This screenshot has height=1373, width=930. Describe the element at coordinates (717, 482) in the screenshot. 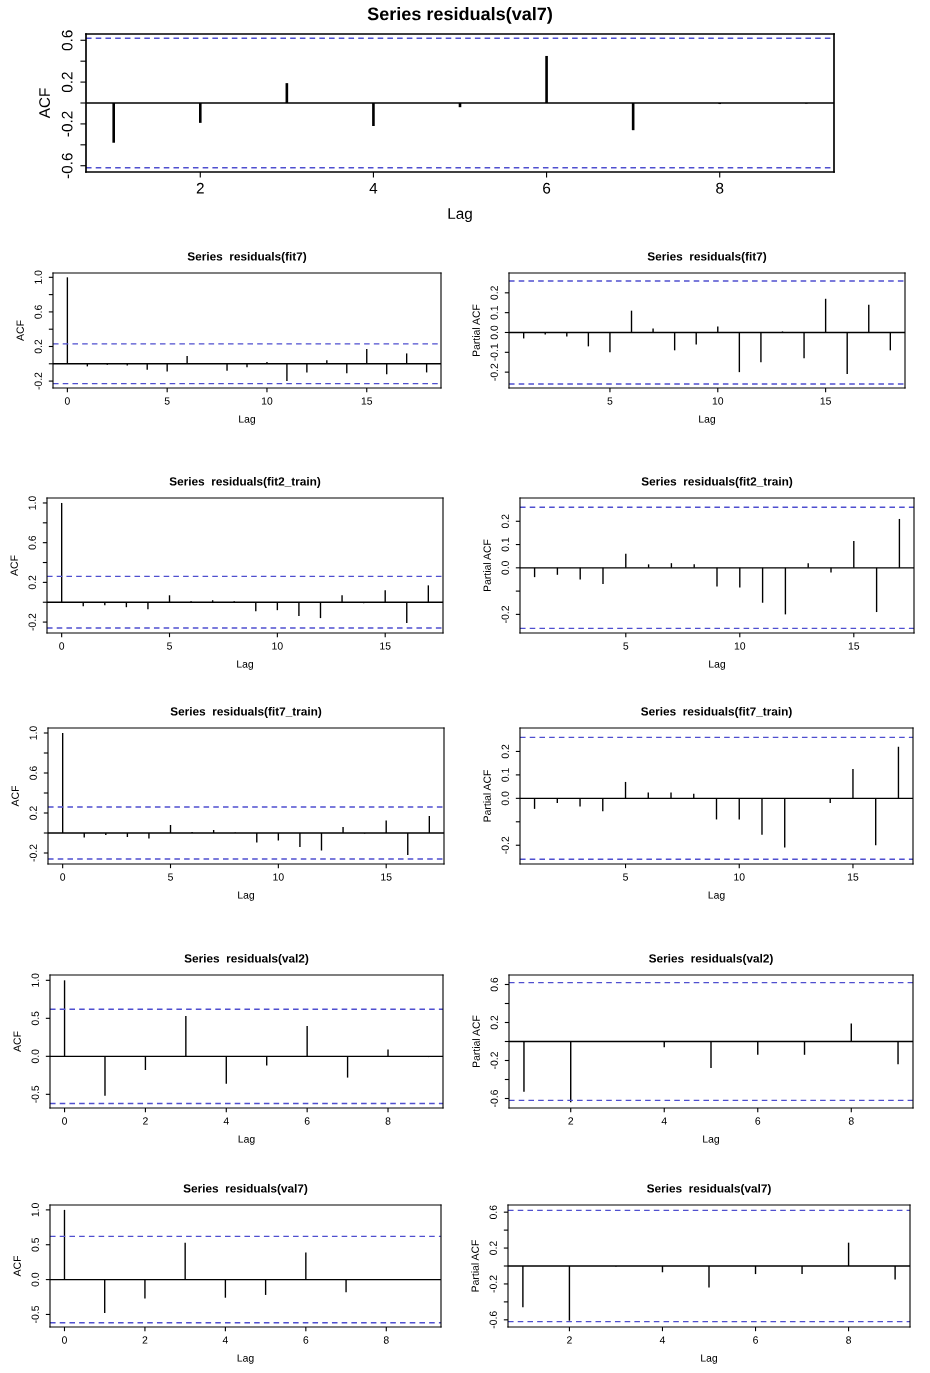

I see `chart-title: Series residuals(fit2_train)` at that location.